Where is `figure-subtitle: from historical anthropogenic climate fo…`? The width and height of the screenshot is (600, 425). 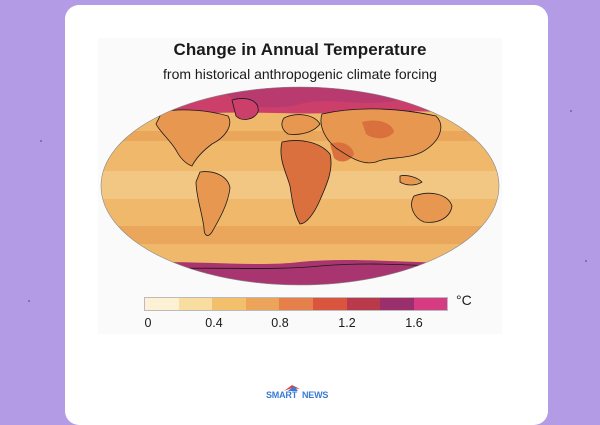 figure-subtitle: from historical anthropogenic climate fo… is located at coordinates (300, 74).